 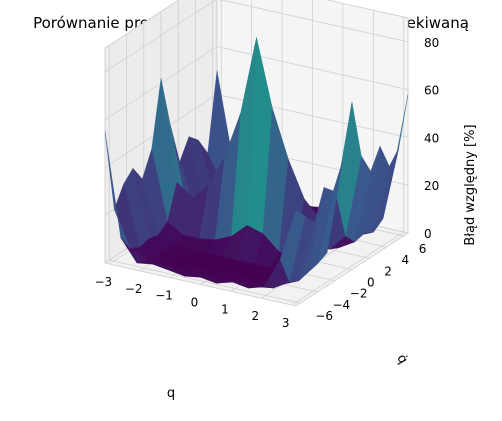 What do you see at coordinates (371, 283) in the screenshot?
I see `y-tick-label: 0` at bounding box center [371, 283].